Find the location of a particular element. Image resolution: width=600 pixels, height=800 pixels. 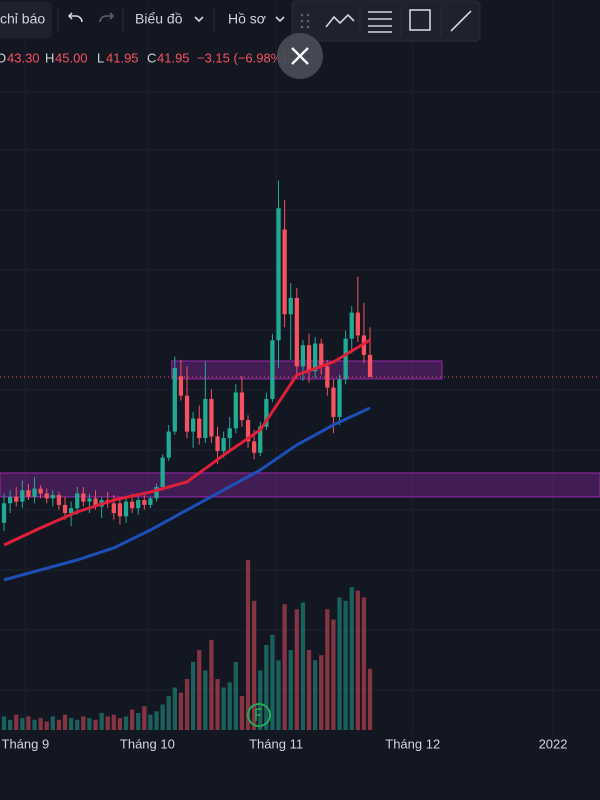

tool-trendline is located at coordinates (461, 21).